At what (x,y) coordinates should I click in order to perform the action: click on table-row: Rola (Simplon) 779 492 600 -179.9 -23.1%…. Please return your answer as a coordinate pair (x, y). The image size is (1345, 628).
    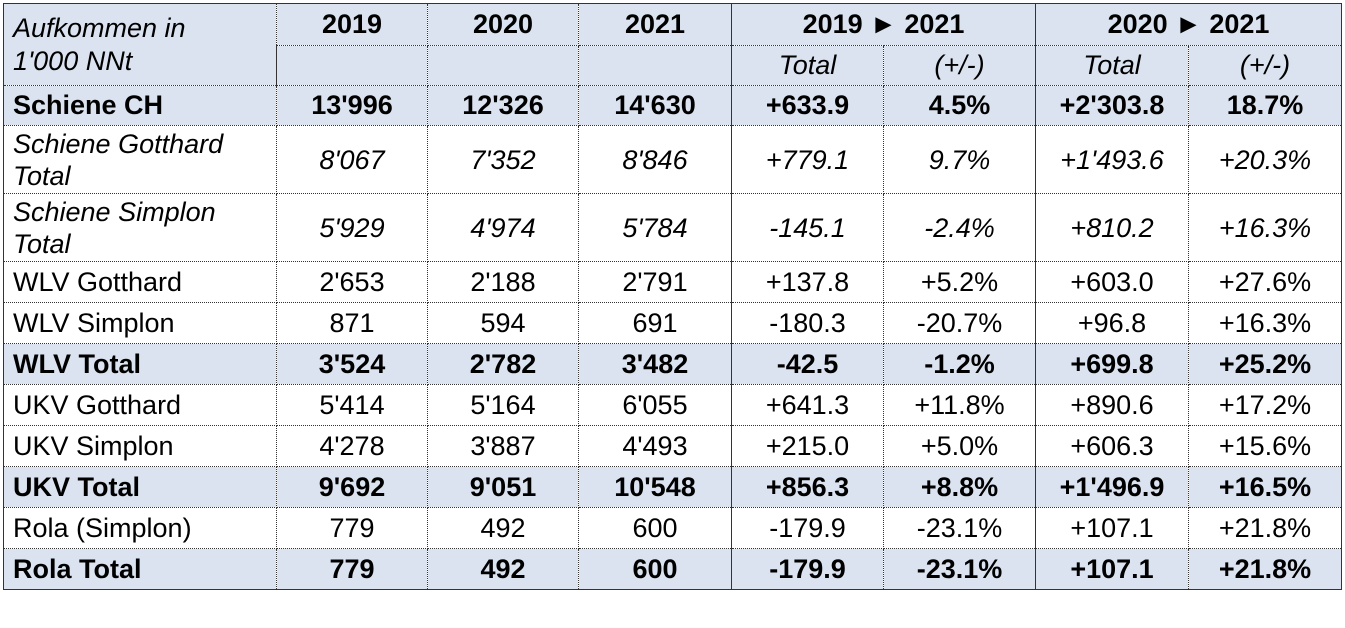
    Looking at the image, I should click on (673, 528).